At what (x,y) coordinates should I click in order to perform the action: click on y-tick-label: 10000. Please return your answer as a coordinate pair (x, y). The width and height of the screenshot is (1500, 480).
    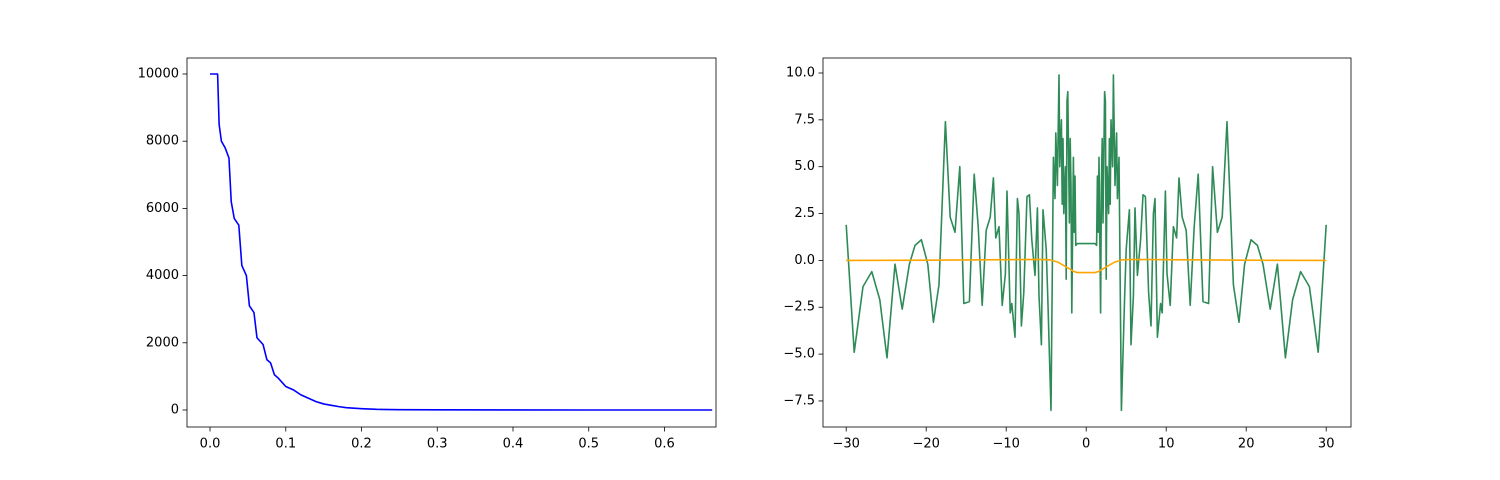
    Looking at the image, I should click on (158, 73).